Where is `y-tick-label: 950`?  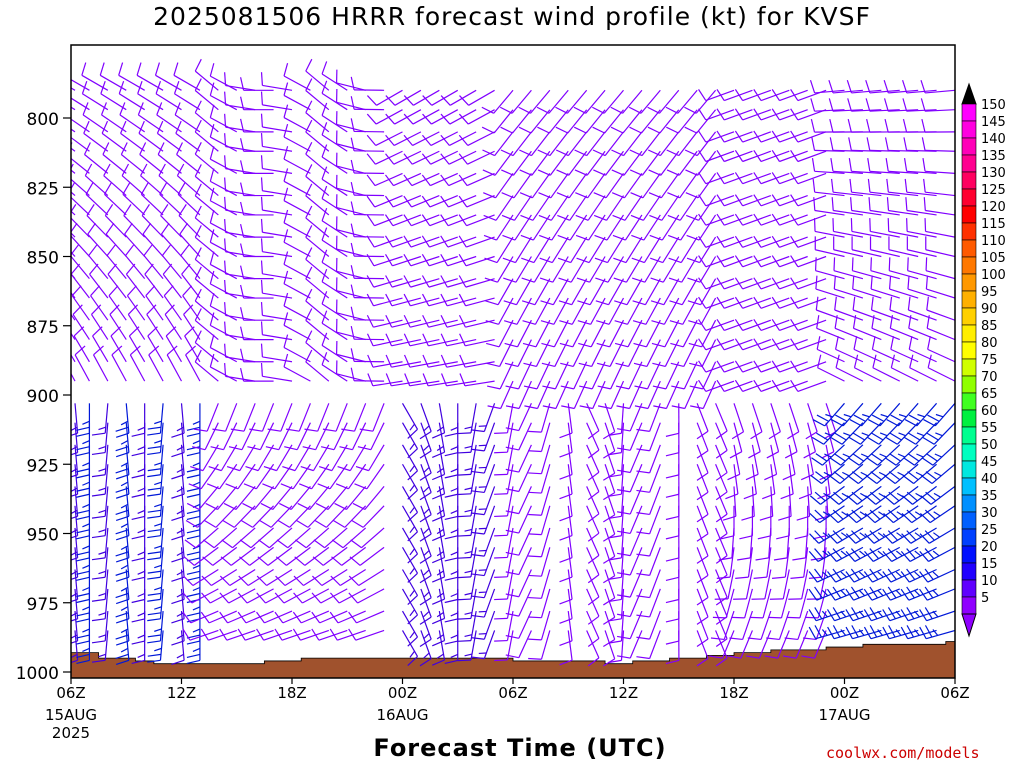
y-tick-label: 950 is located at coordinates (43, 536).